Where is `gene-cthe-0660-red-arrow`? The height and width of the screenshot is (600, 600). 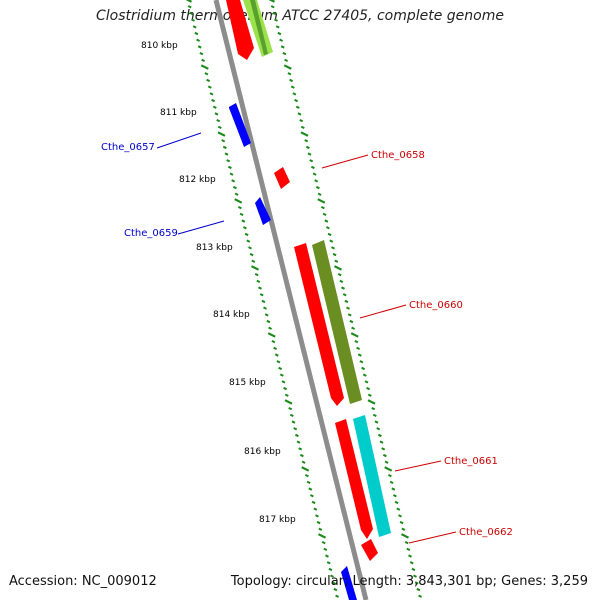 gene-cthe-0660-red-arrow is located at coordinates (319, 324).